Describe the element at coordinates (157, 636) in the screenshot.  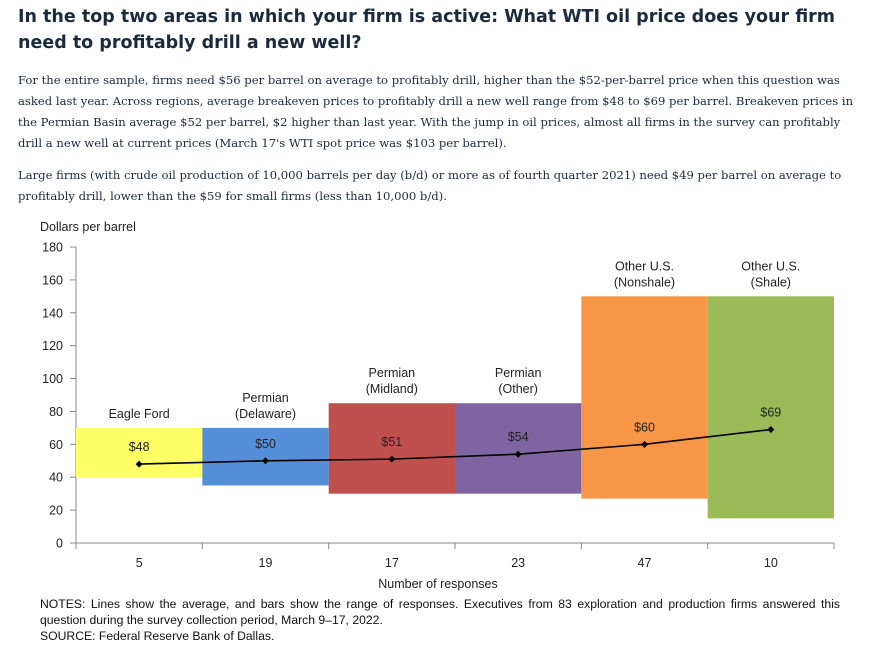
I see `chart-source: SOURCE: Federal Reserve Bank of Dallas.` at that location.